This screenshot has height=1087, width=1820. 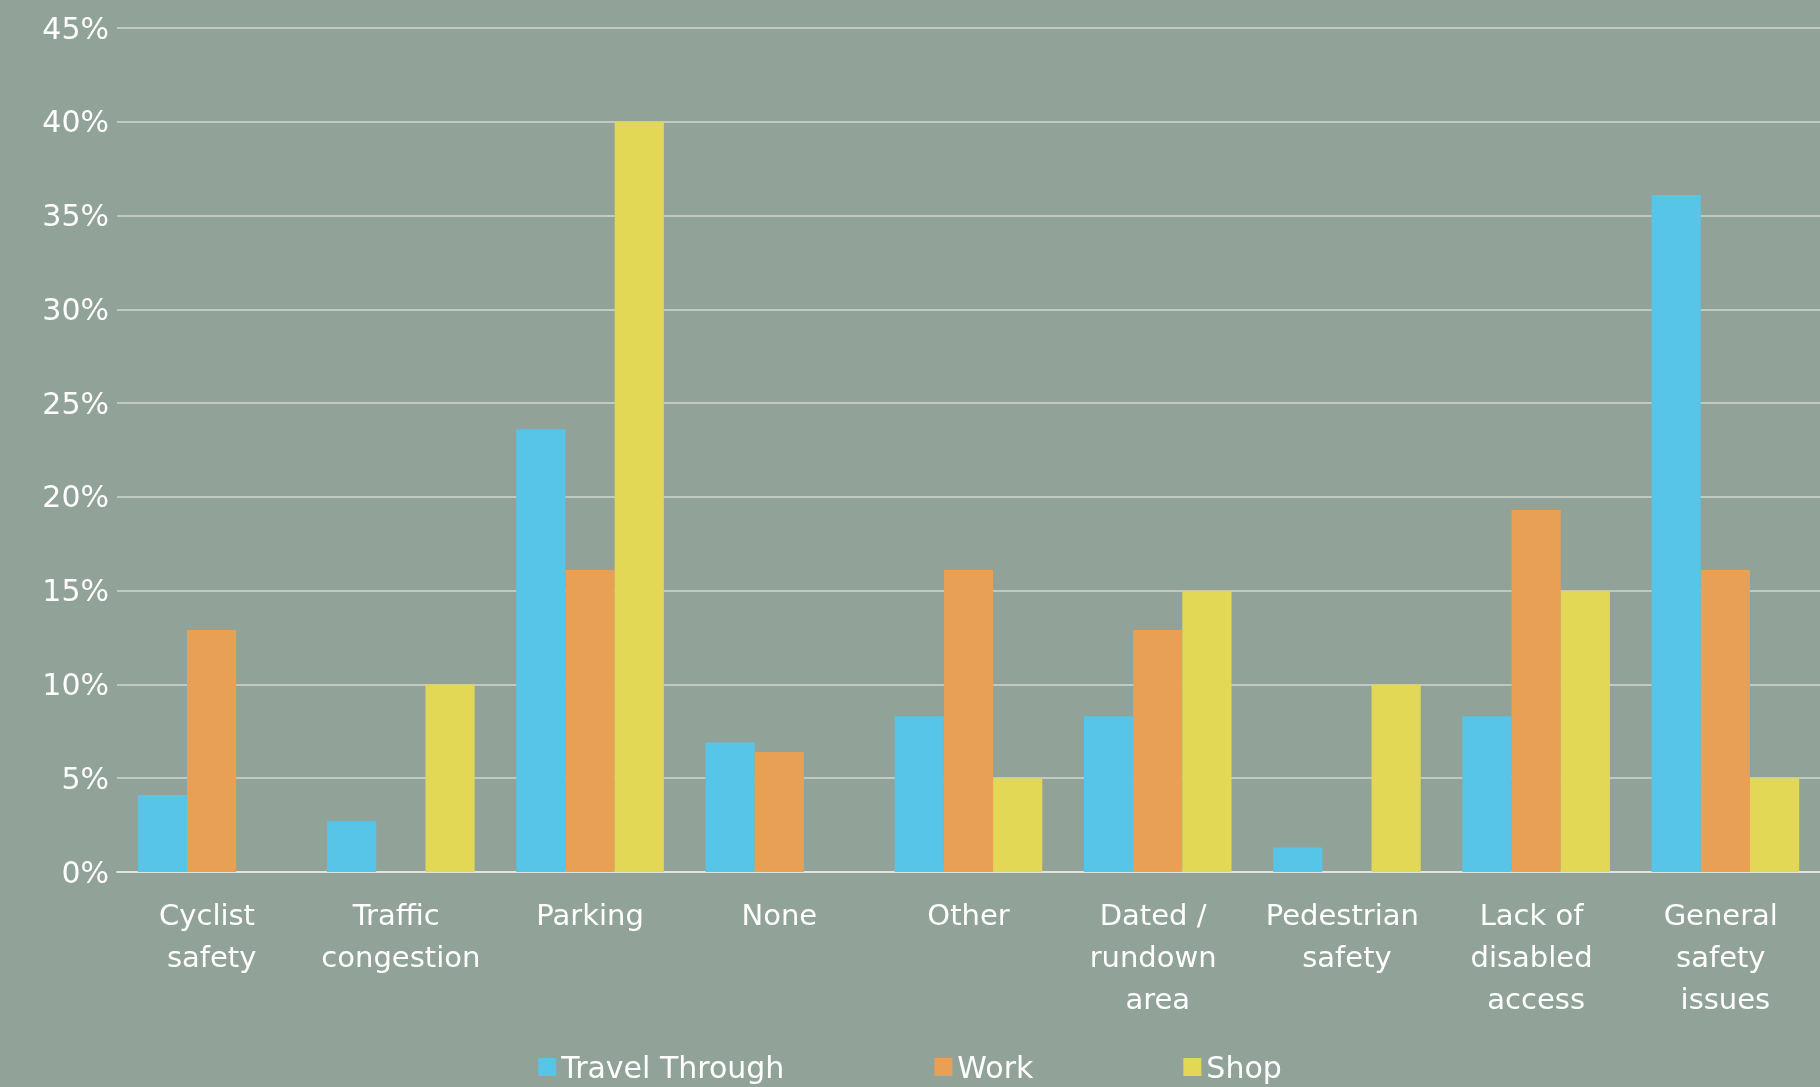 I want to click on legend-label: Travel Through, so click(x=672, y=1067).